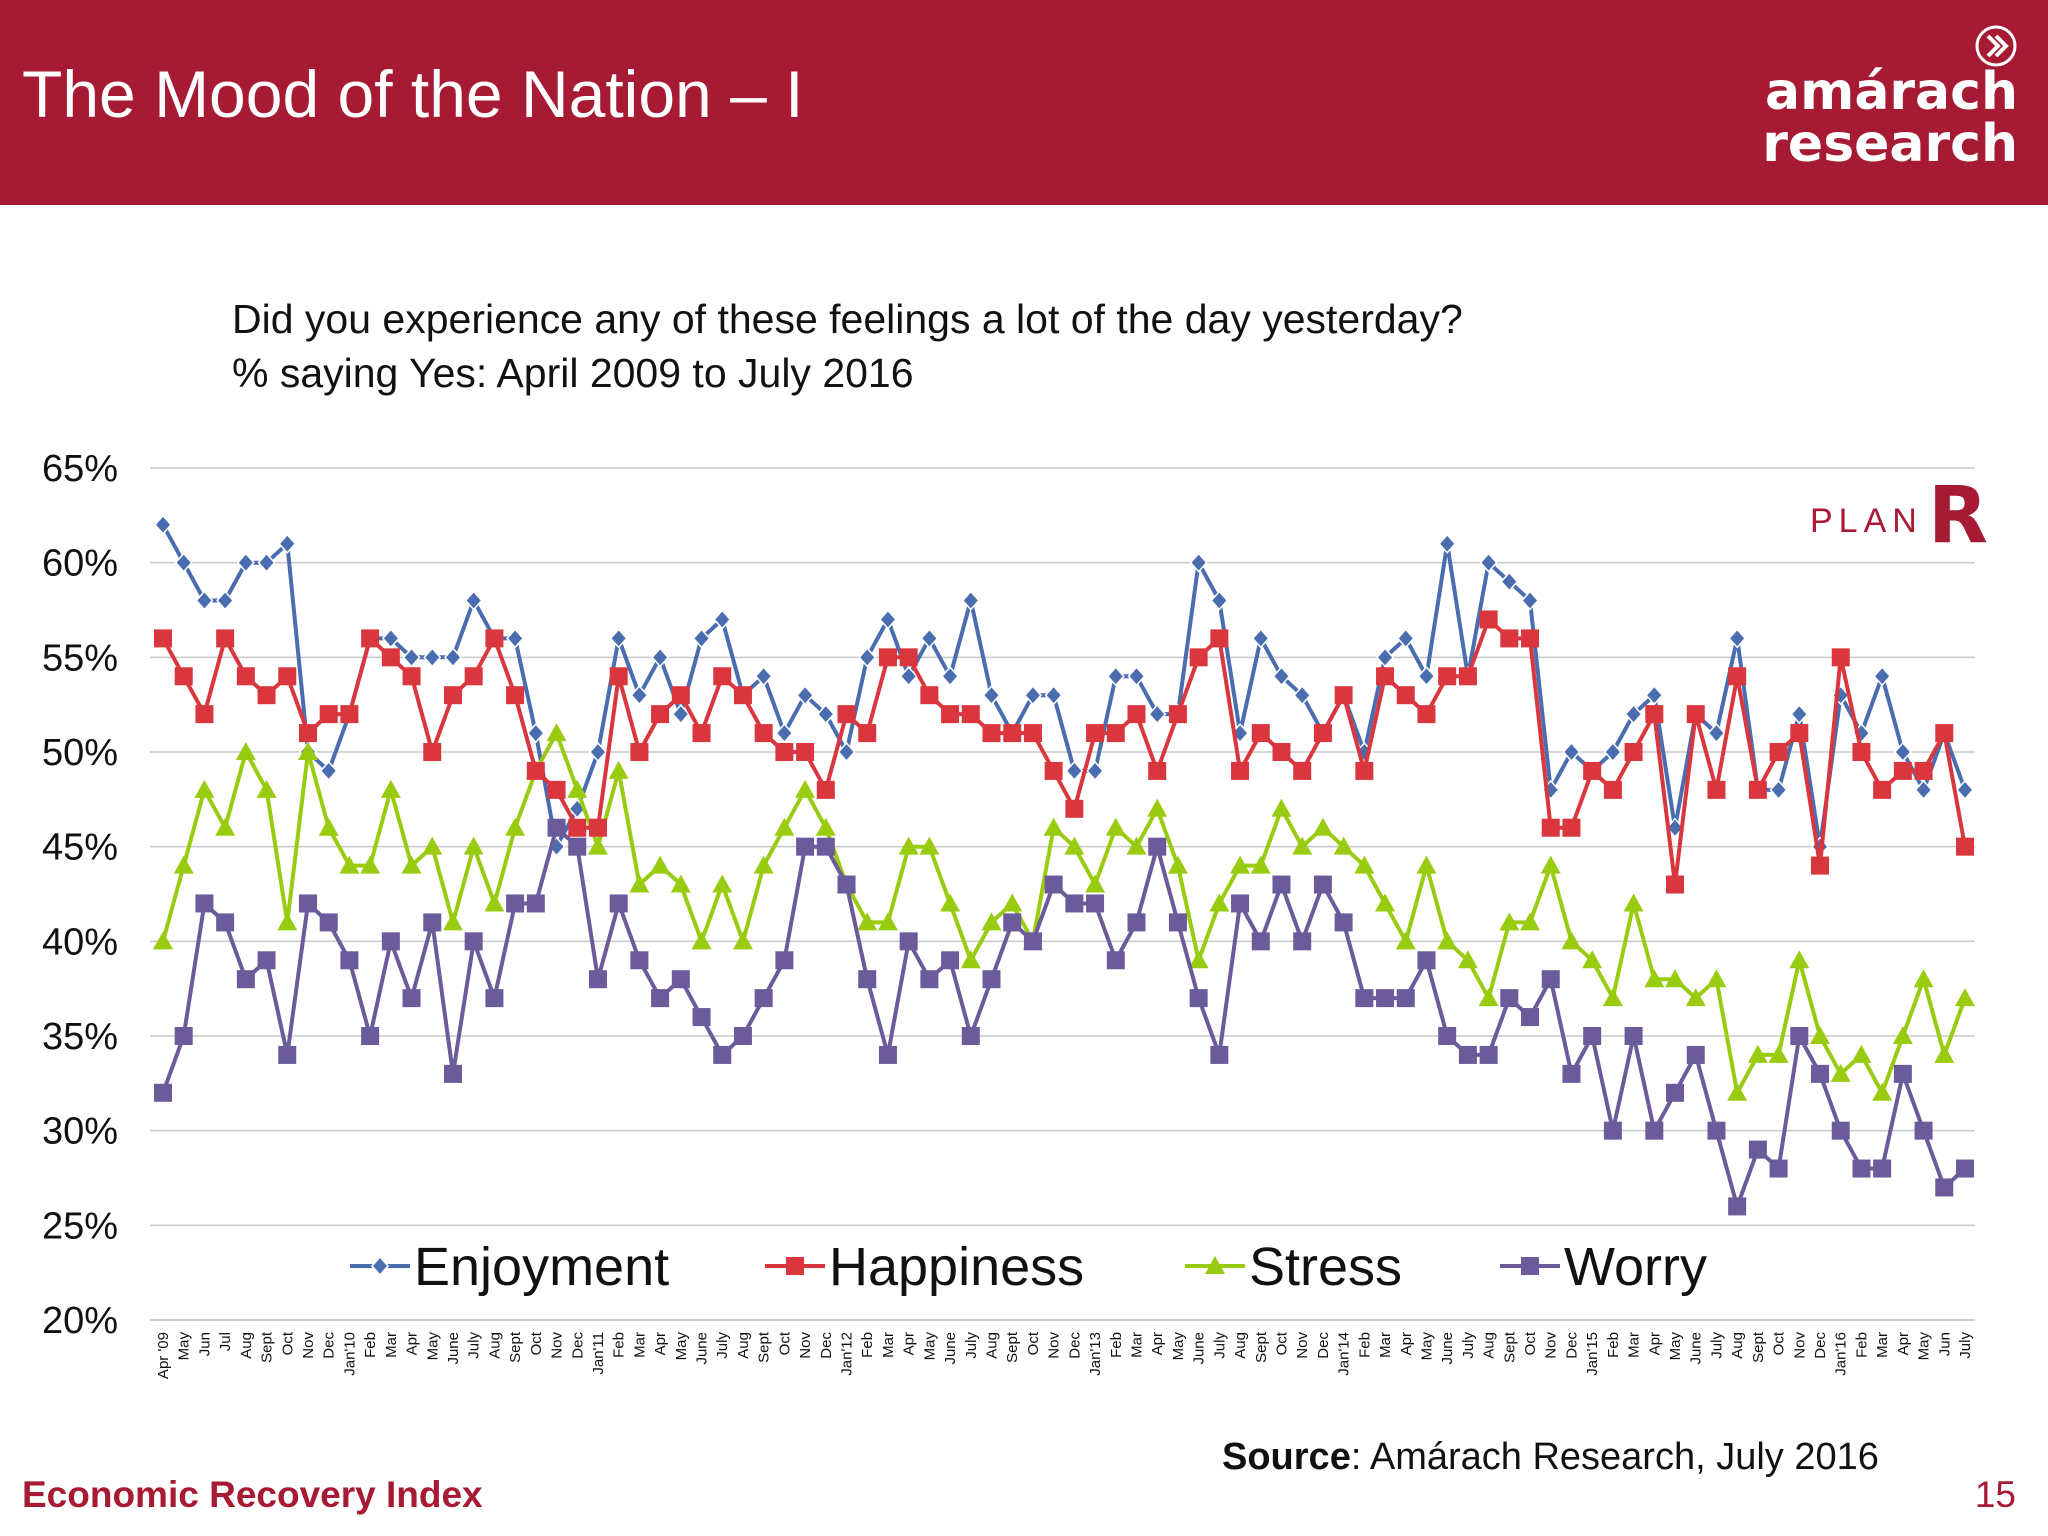  Describe the element at coordinates (80, 469) in the screenshot. I see `y-tick-label: 65%` at that location.